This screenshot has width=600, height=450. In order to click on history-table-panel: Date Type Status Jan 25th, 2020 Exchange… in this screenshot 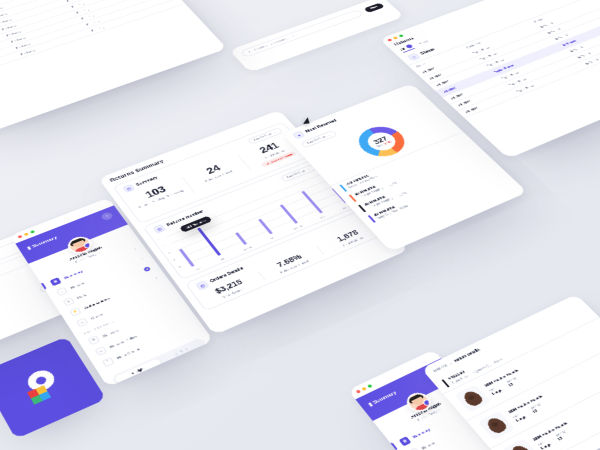, I will do `click(114, 68)`.